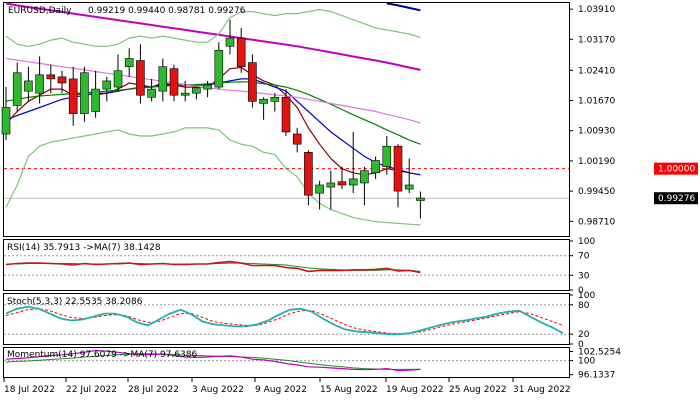 This screenshot has width=700, height=400. Describe the element at coordinates (281, 390) in the screenshot. I see `x-tick-label: 9 Aug 2022` at that location.